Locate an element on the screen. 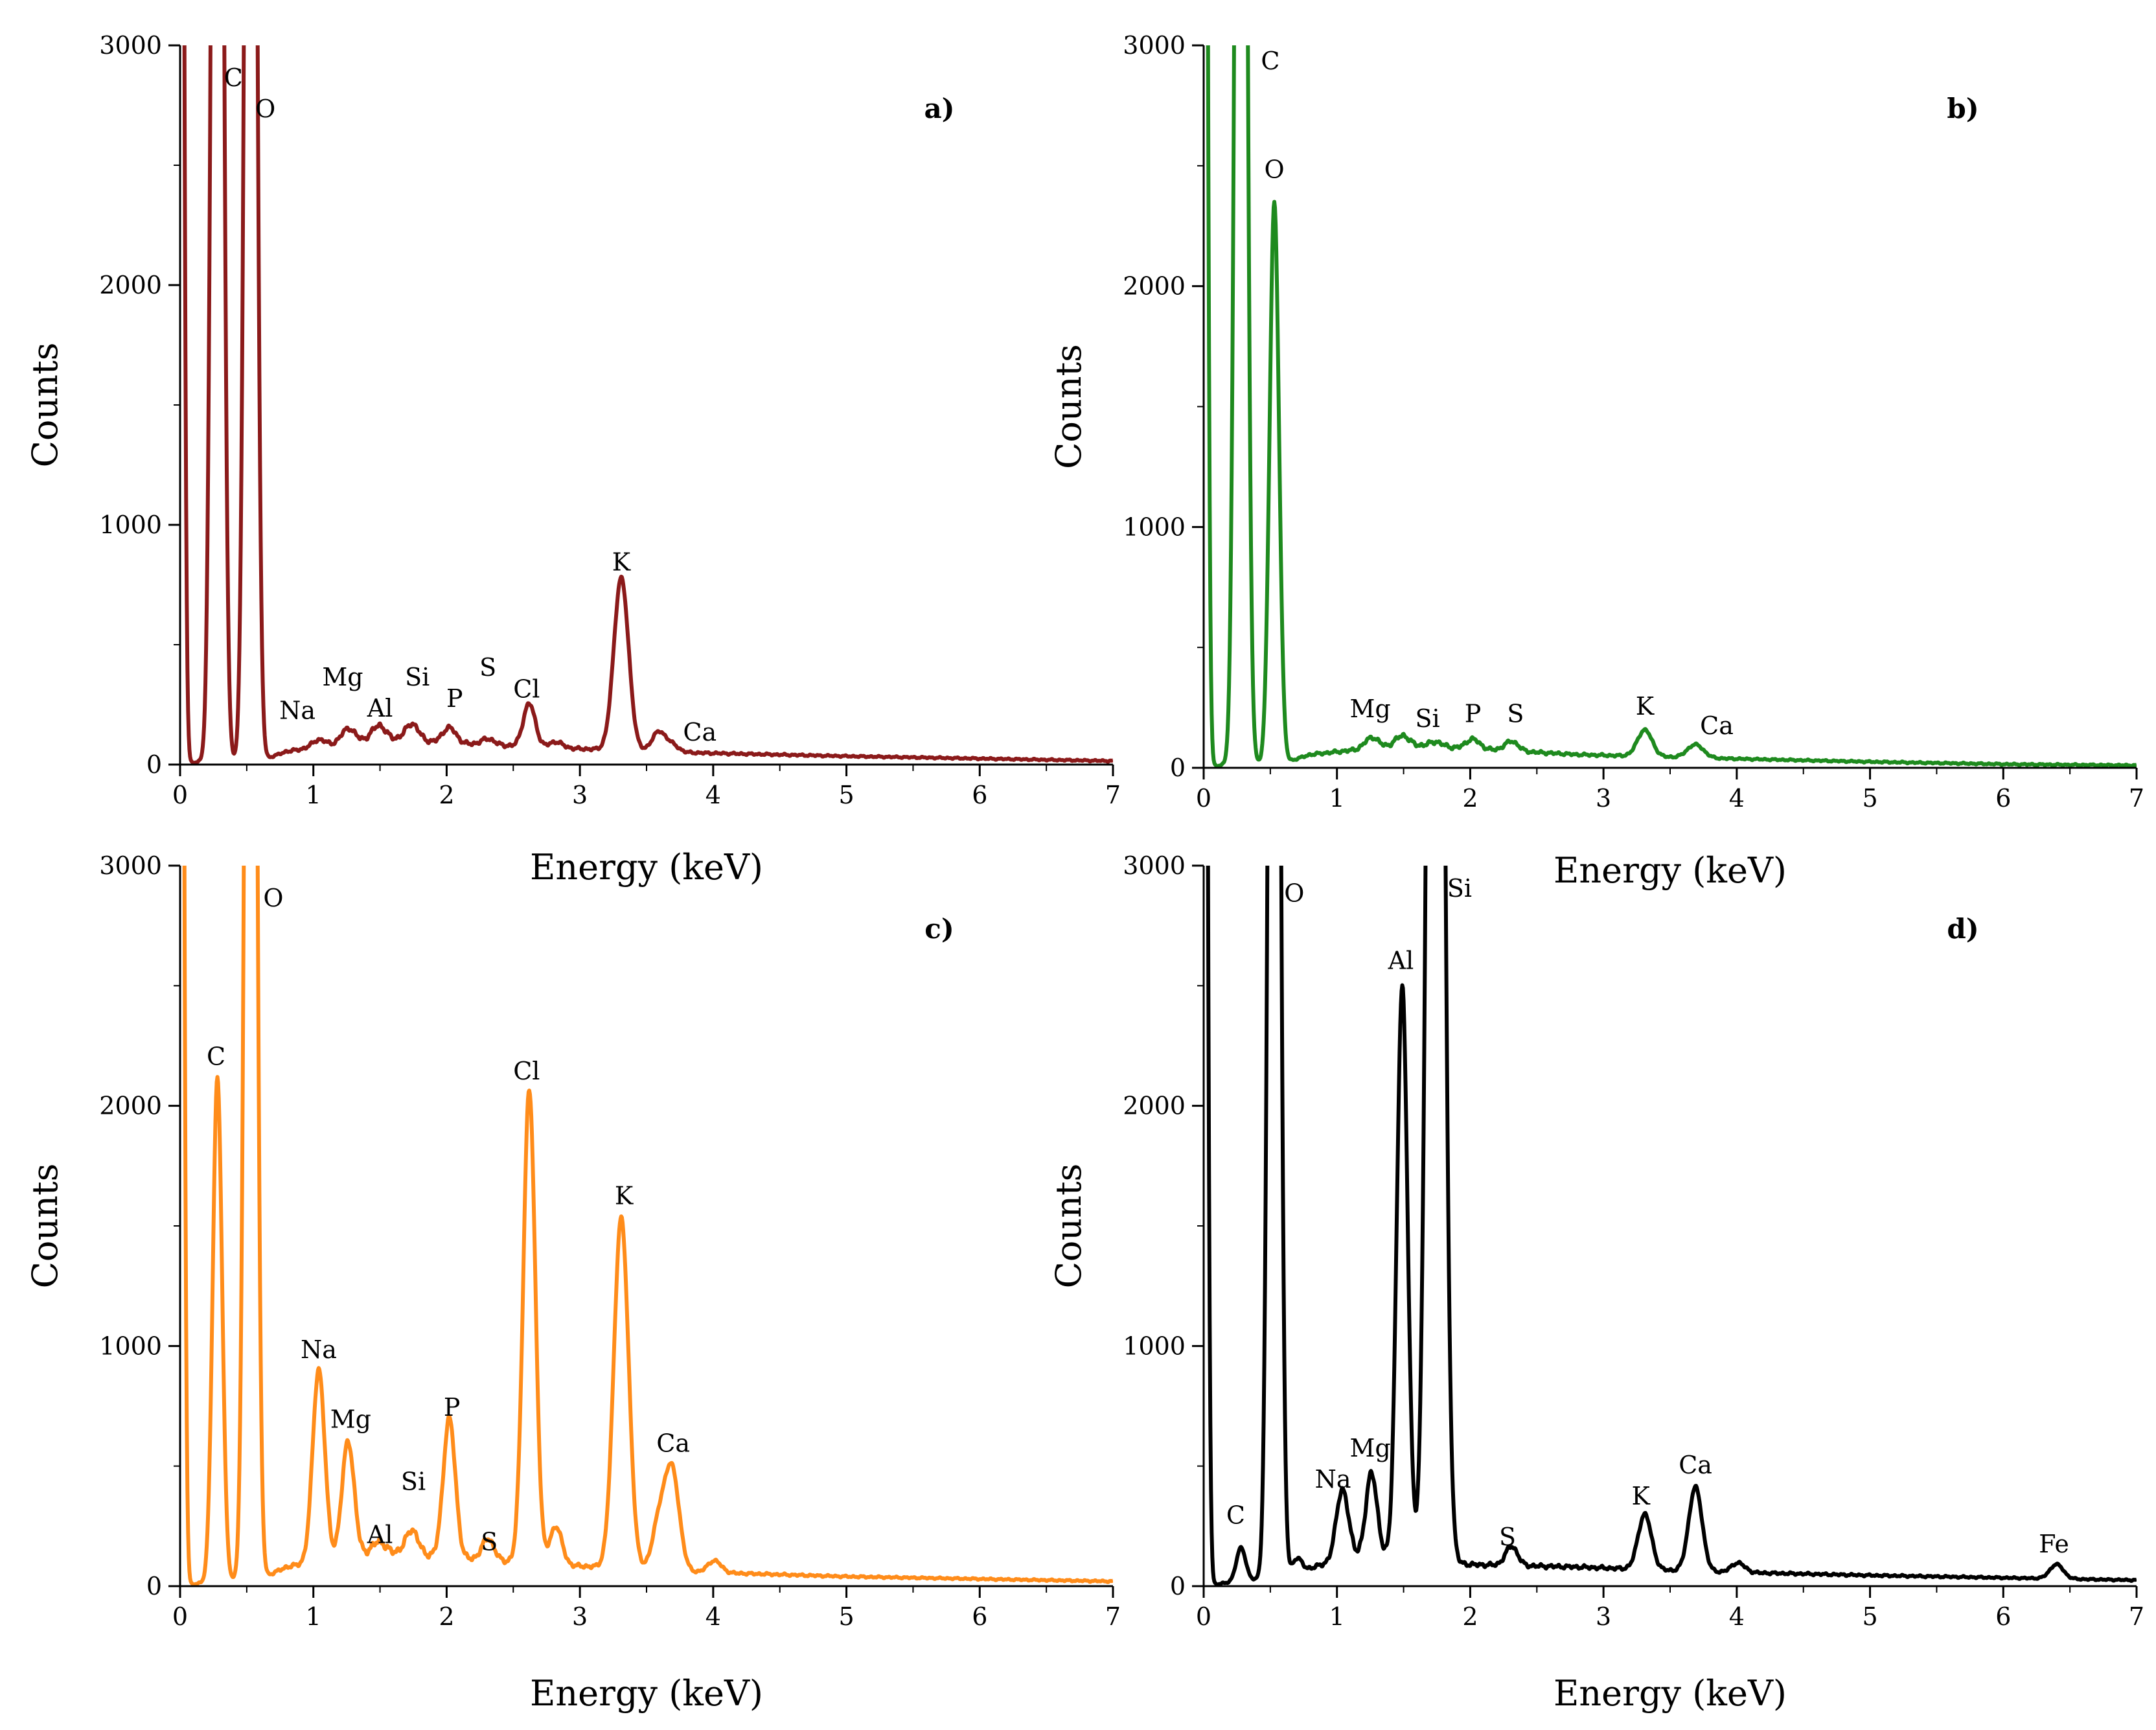  x-tick-label-c-3: 3 is located at coordinates (580, 1617).